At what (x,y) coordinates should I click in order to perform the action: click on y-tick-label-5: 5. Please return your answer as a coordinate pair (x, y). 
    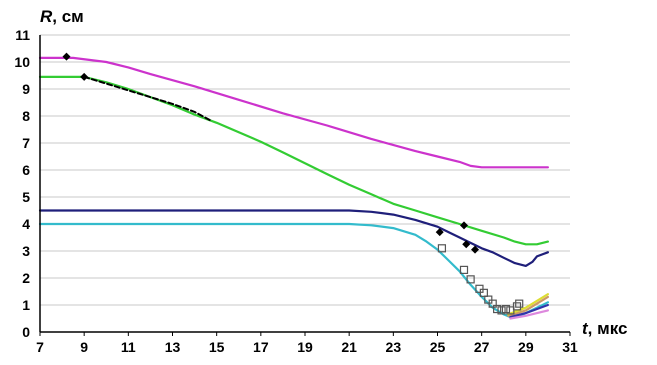
    Looking at the image, I should click on (26, 197).